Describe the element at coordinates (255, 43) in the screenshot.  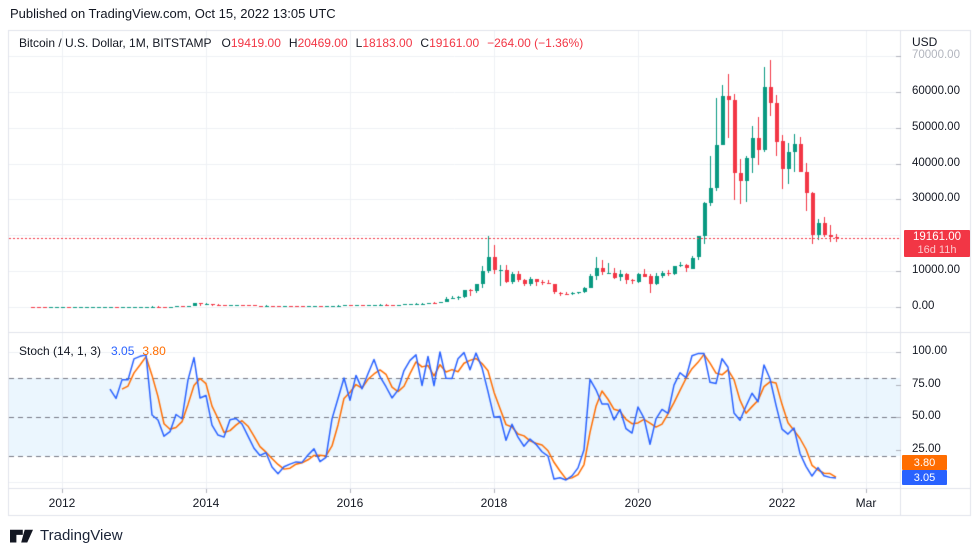
I see `open-value: 19419.00` at that location.